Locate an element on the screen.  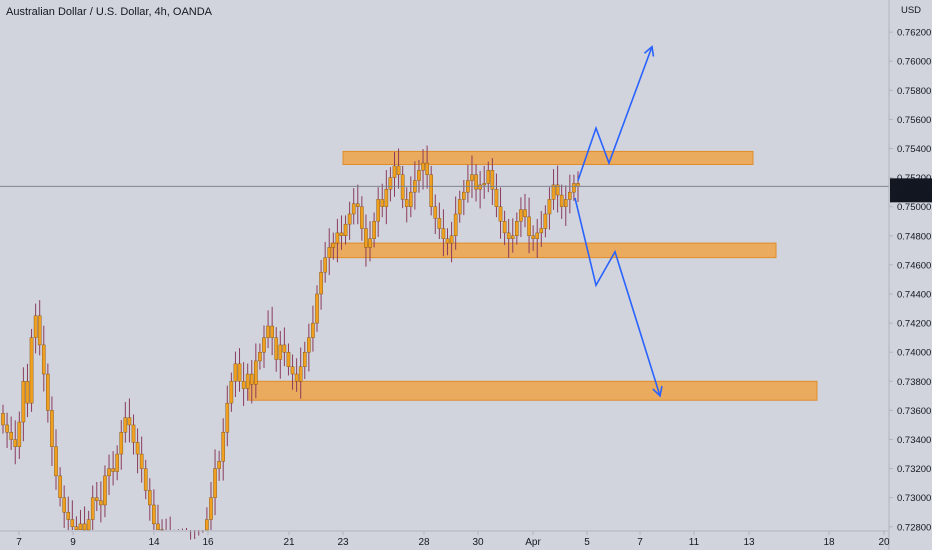
x-tick-label: 13 is located at coordinates (749, 542).